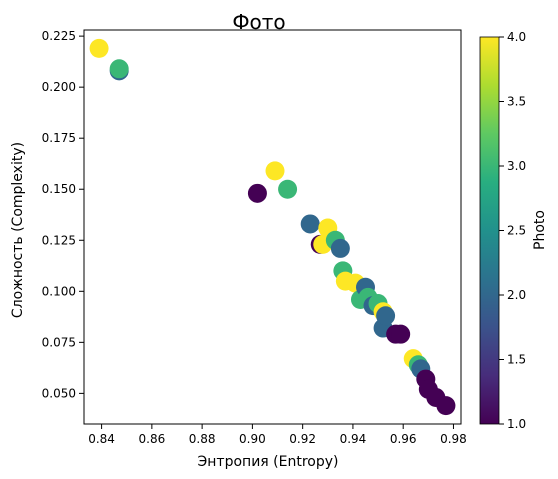 This screenshot has height=479, width=558. Describe the element at coordinates (59, 189) in the screenshot. I see `y-tick-label: 0.150` at that location.